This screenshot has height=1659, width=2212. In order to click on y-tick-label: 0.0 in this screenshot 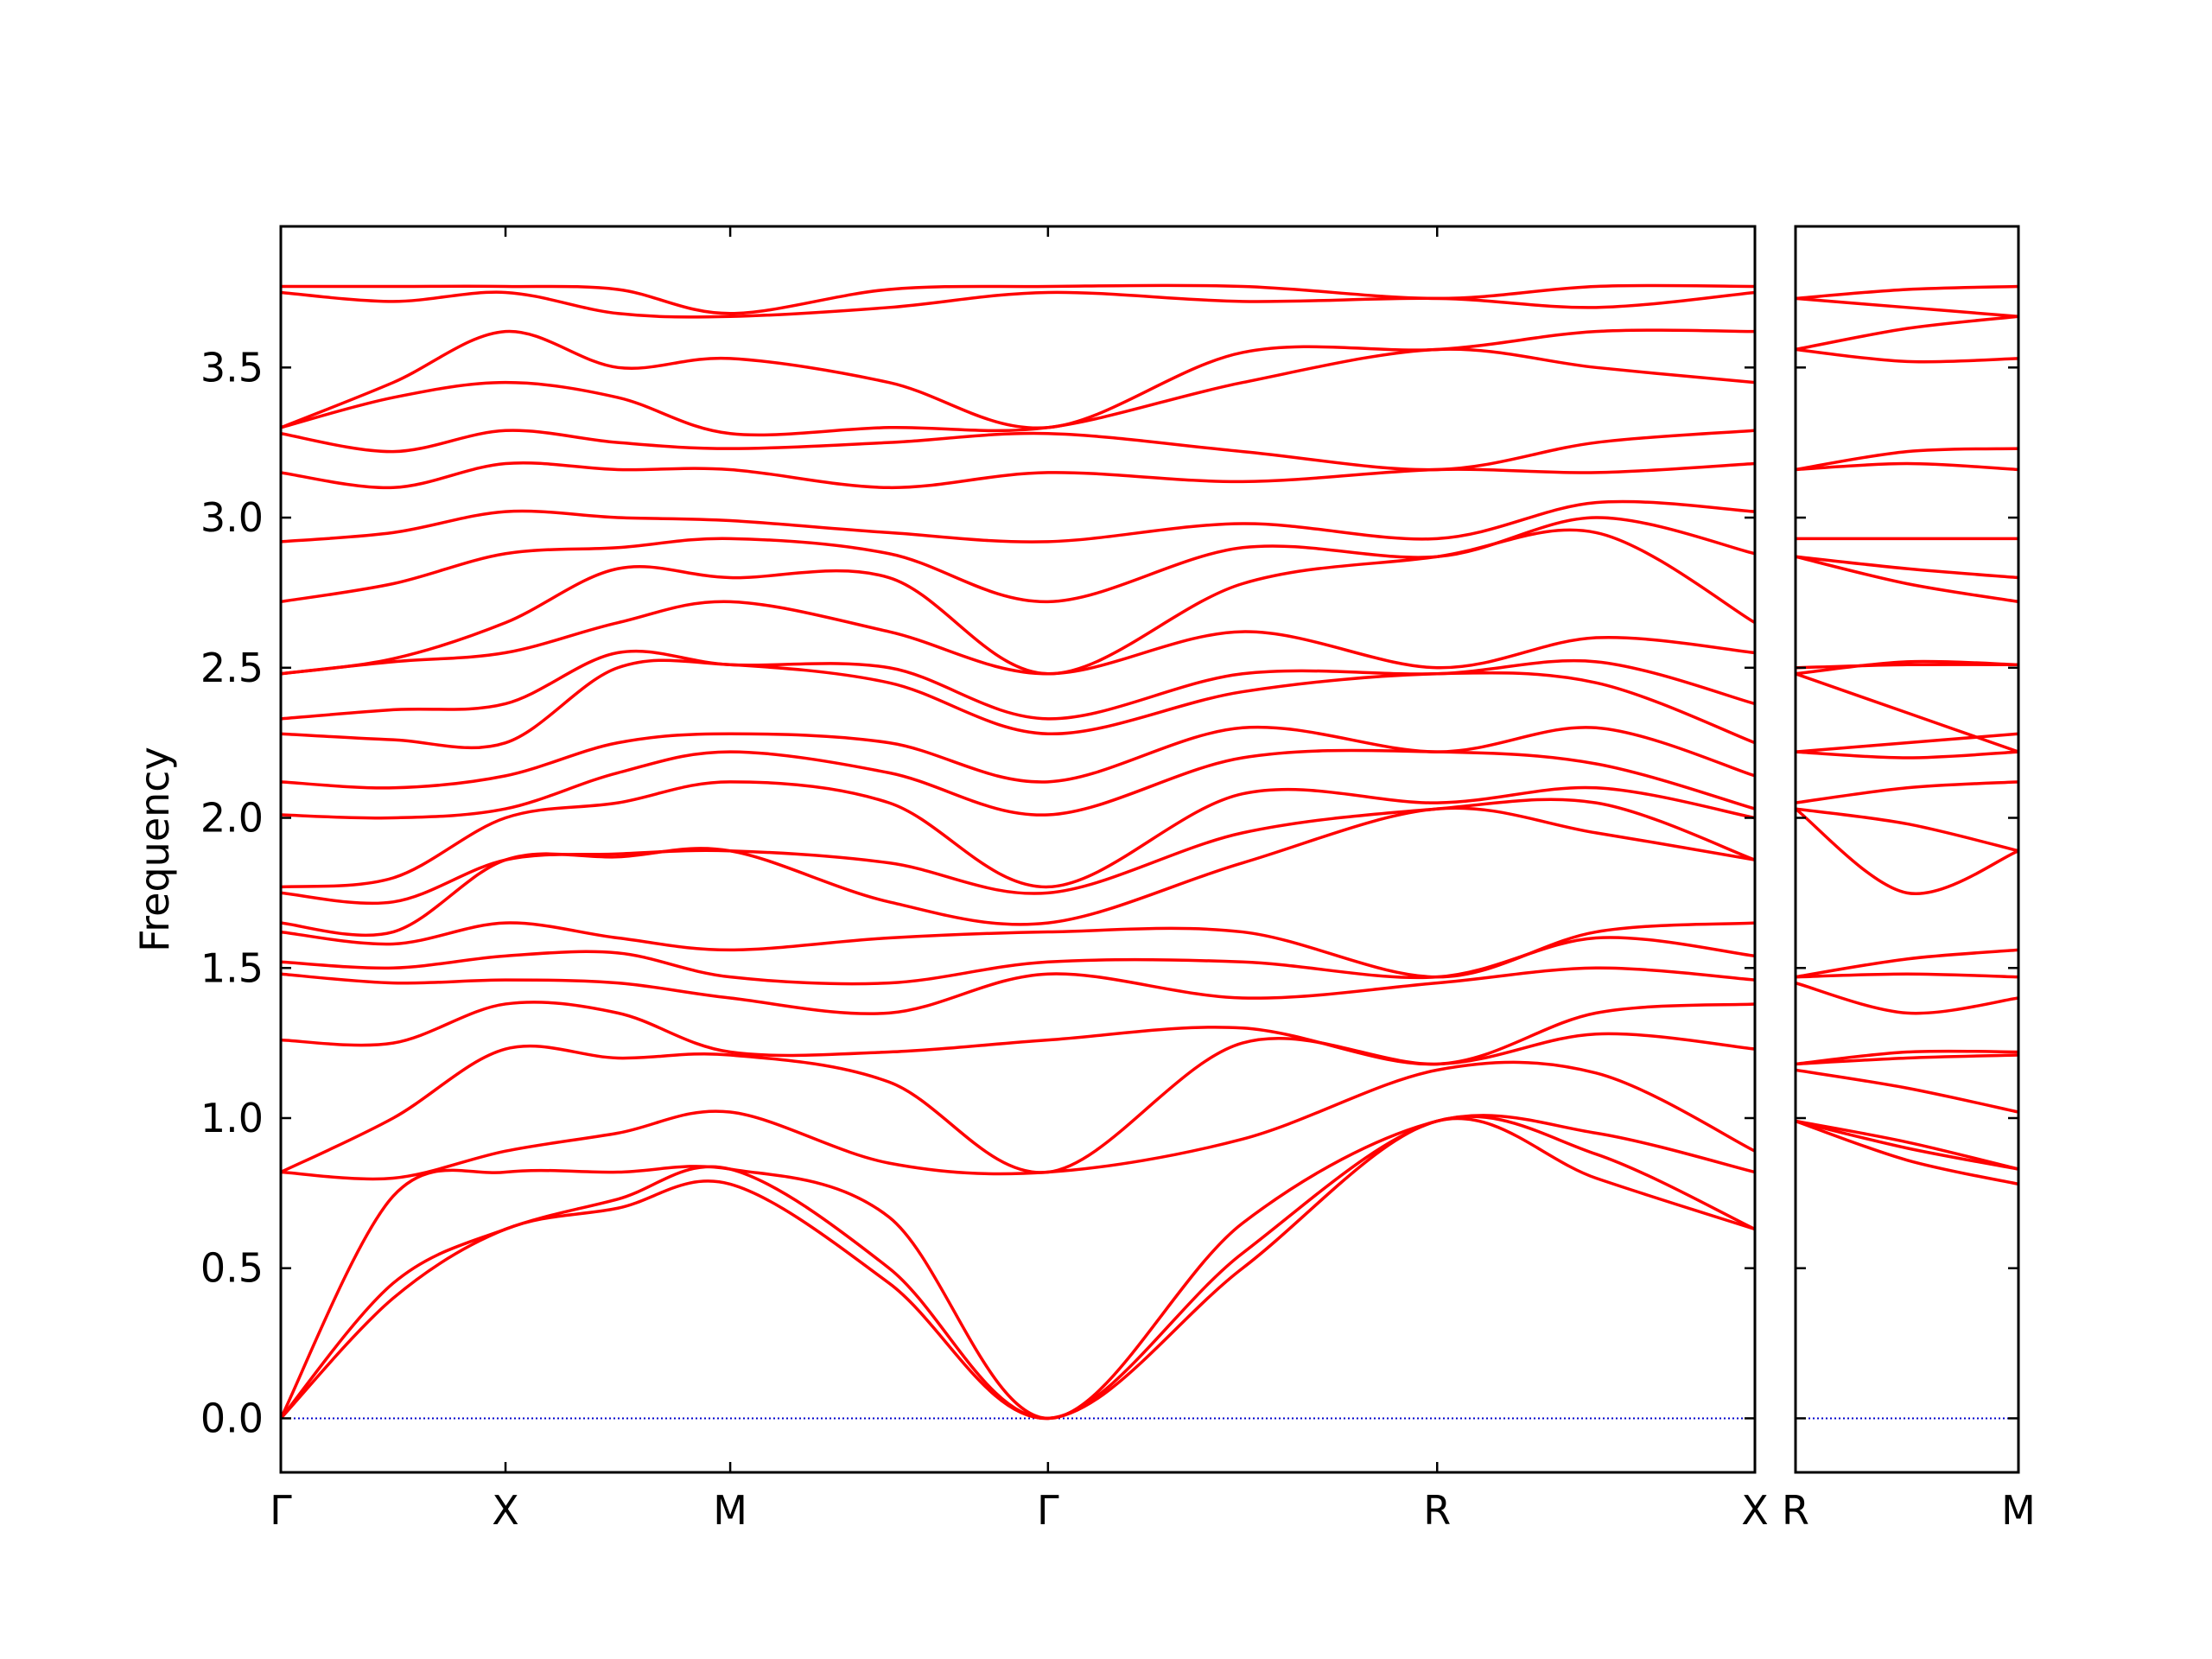, I will do `click(232, 1418)`.